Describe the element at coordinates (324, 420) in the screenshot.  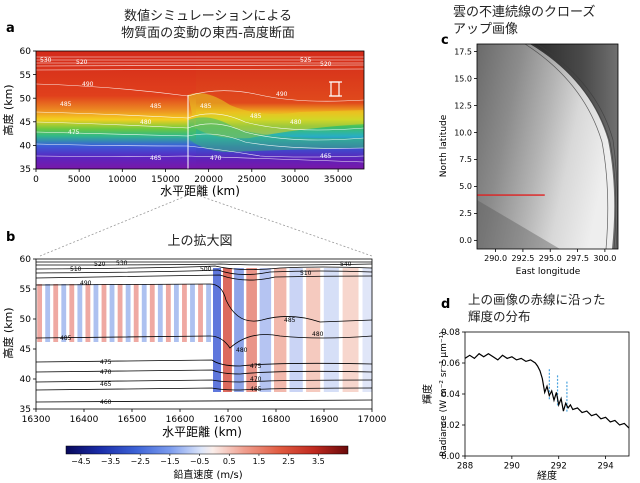
I see `panel-b-xtick-label: 16900` at that location.